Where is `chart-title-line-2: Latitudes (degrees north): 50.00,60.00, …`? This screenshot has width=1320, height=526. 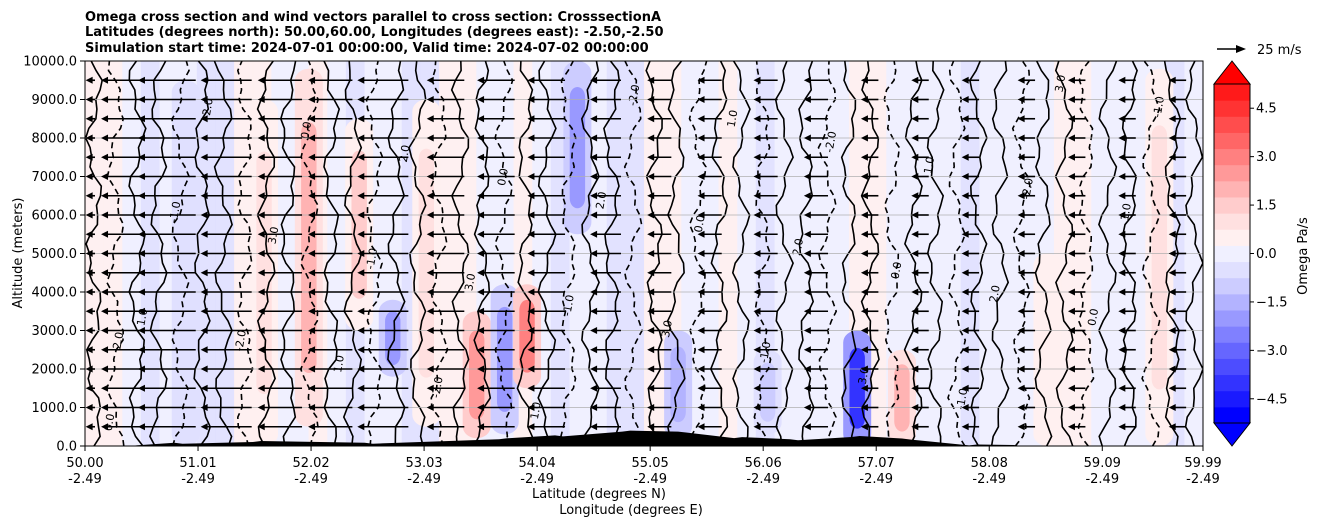
chart-title-line-2: Latitudes (degrees north): 50.00,60.00, … is located at coordinates (374, 32).